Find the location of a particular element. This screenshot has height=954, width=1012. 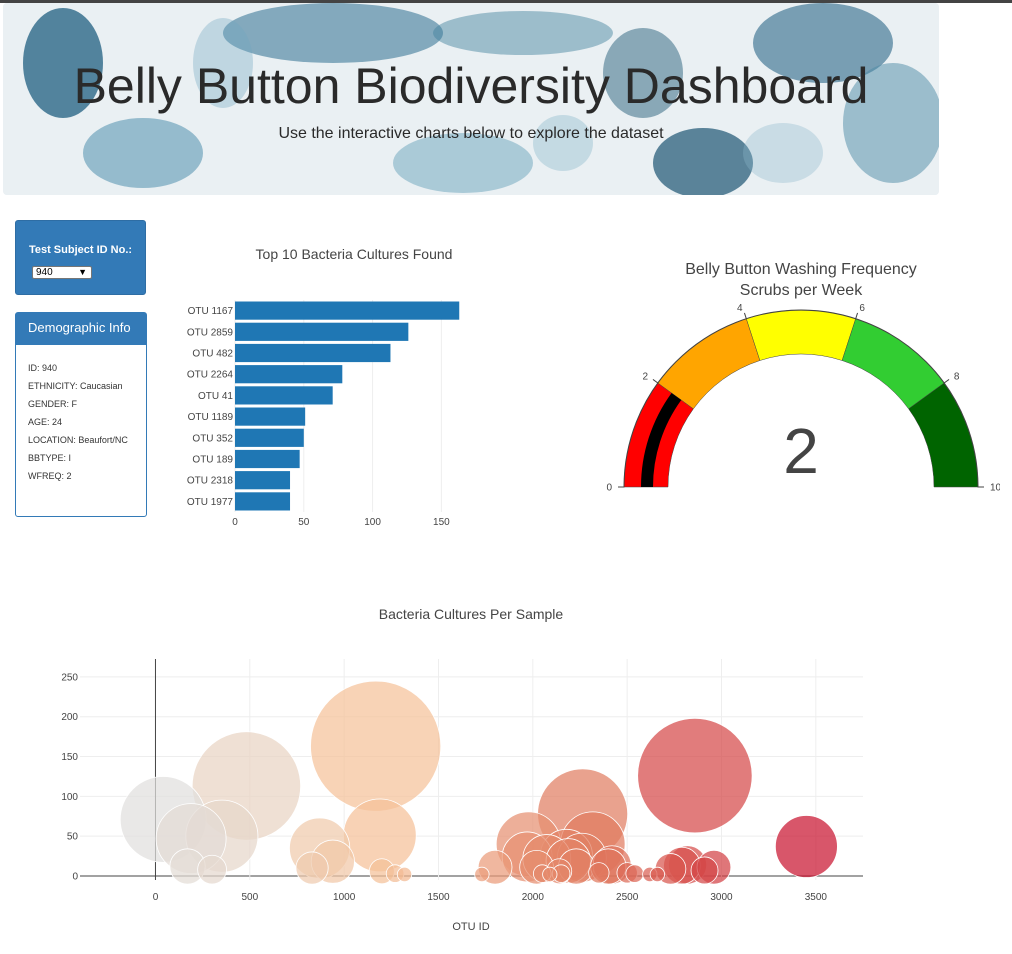

gauge-tick-label: 6 is located at coordinates (862, 308).